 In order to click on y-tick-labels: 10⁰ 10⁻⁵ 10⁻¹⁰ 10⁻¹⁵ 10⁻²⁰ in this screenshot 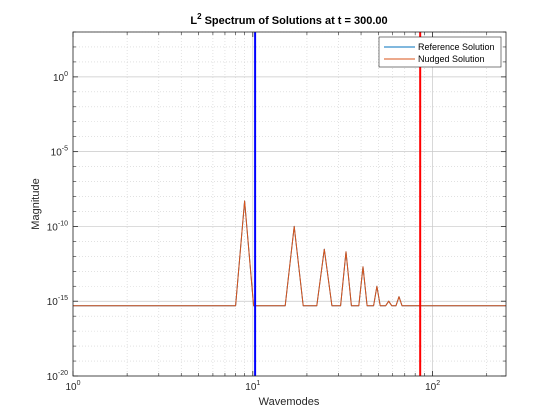, I will do `click(57, 227)`.